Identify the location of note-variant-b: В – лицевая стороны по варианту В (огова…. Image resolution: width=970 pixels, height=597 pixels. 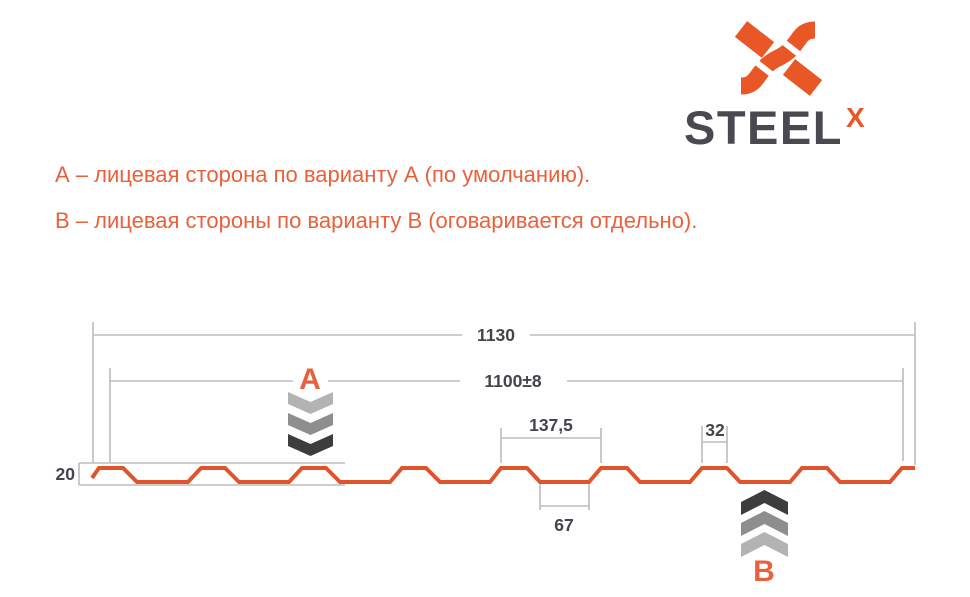
(376, 220).